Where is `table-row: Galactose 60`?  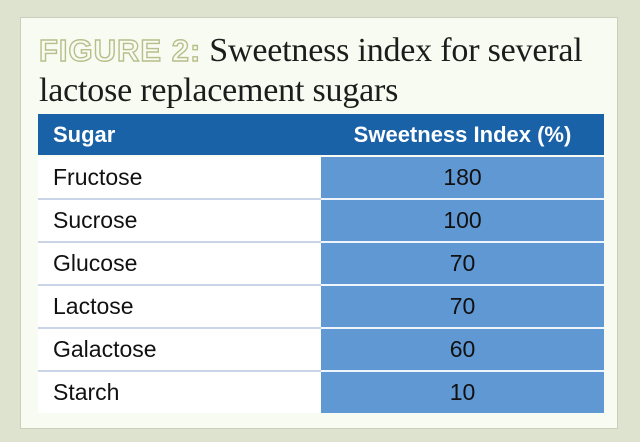 table-row: Galactose 60 is located at coordinates (321, 350).